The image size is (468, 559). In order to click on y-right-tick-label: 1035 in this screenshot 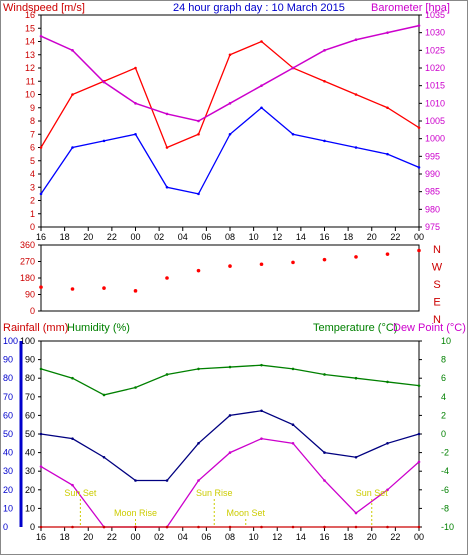, I will do `click(435, 15)`.